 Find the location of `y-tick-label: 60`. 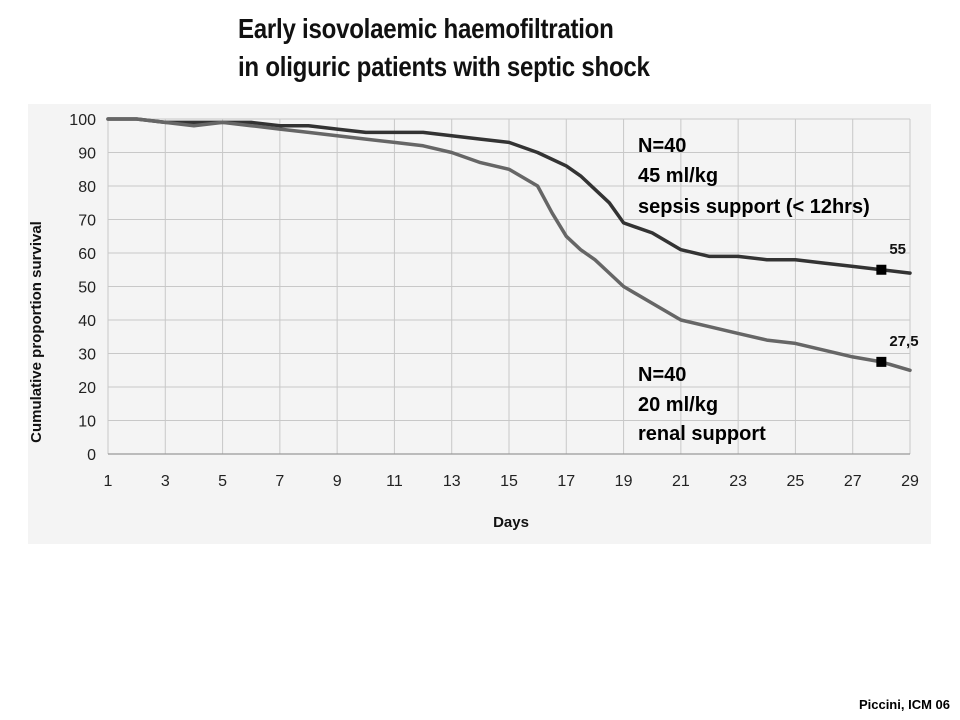

y-tick-label: 60 is located at coordinates (87, 254).